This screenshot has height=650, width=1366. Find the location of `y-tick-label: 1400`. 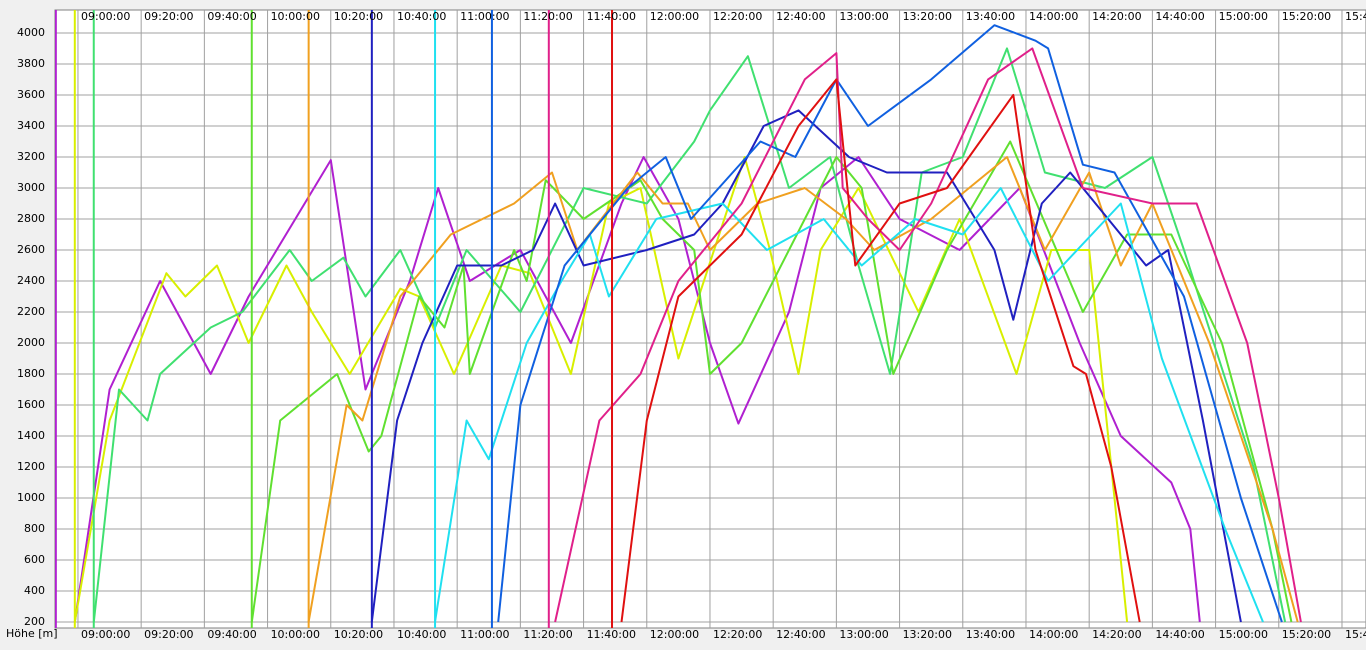

y-tick-label: 1400 is located at coordinates (31, 435).